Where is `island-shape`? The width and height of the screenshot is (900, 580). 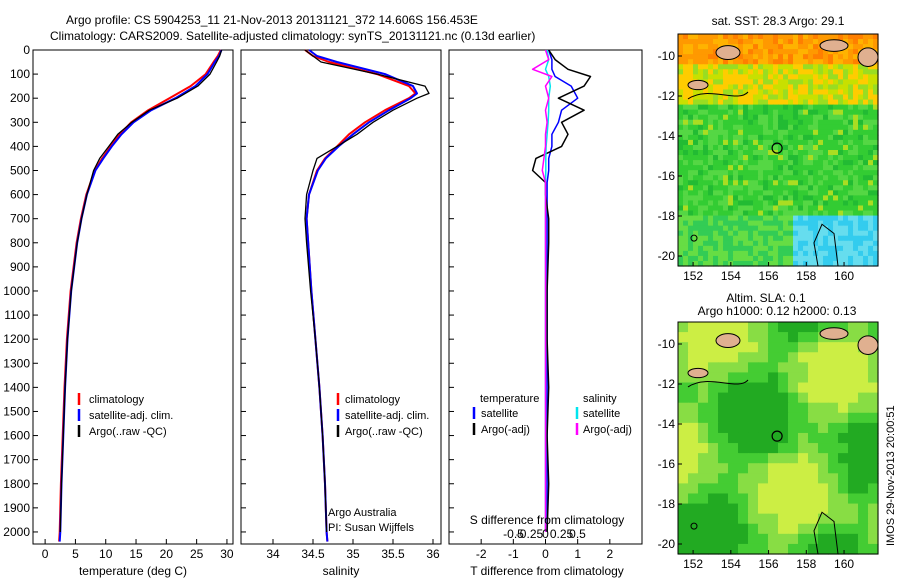
island-shape is located at coordinates (728, 341).